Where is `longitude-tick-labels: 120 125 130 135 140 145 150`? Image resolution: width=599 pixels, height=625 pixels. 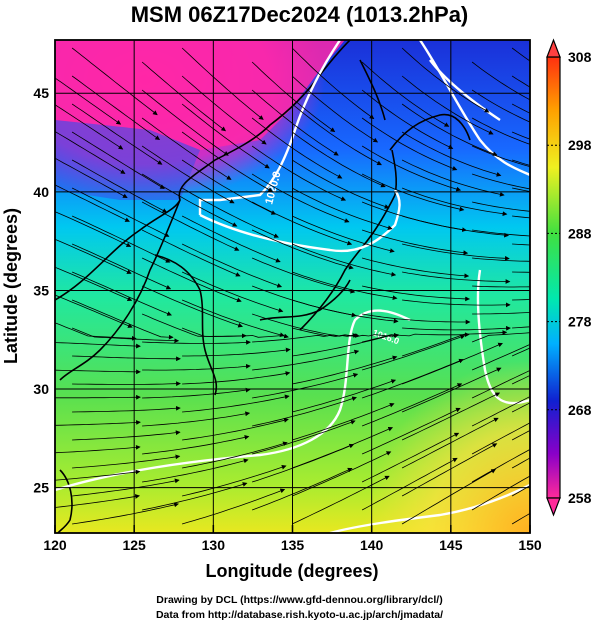 longitude-tick-labels: 120 125 130 135 140 145 150 is located at coordinates (292, 545).